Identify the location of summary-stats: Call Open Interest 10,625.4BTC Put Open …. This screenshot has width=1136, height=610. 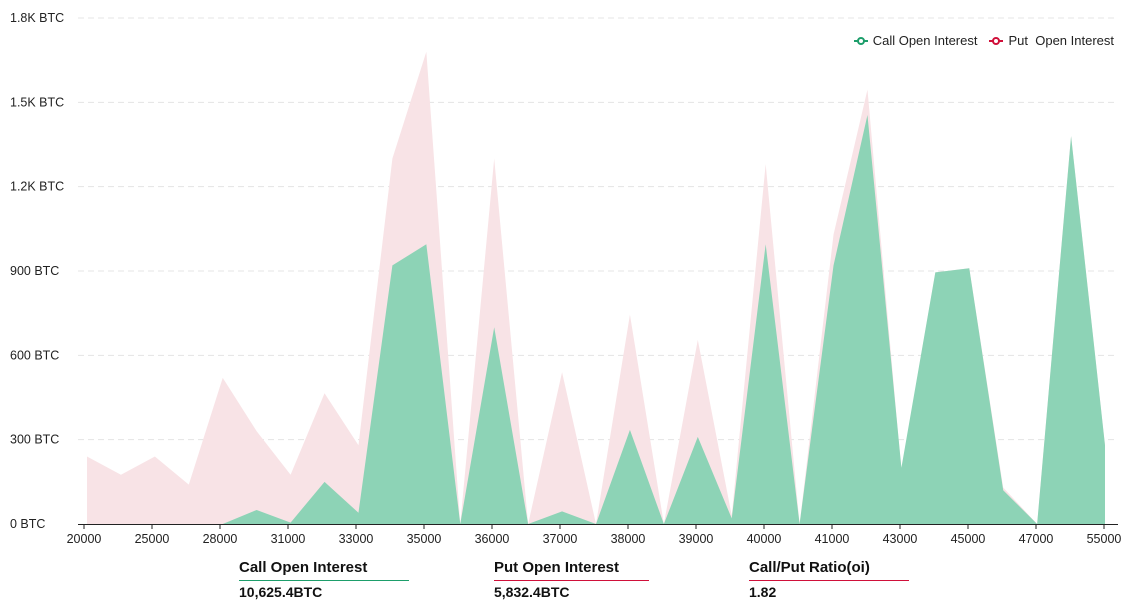
(568, 584).